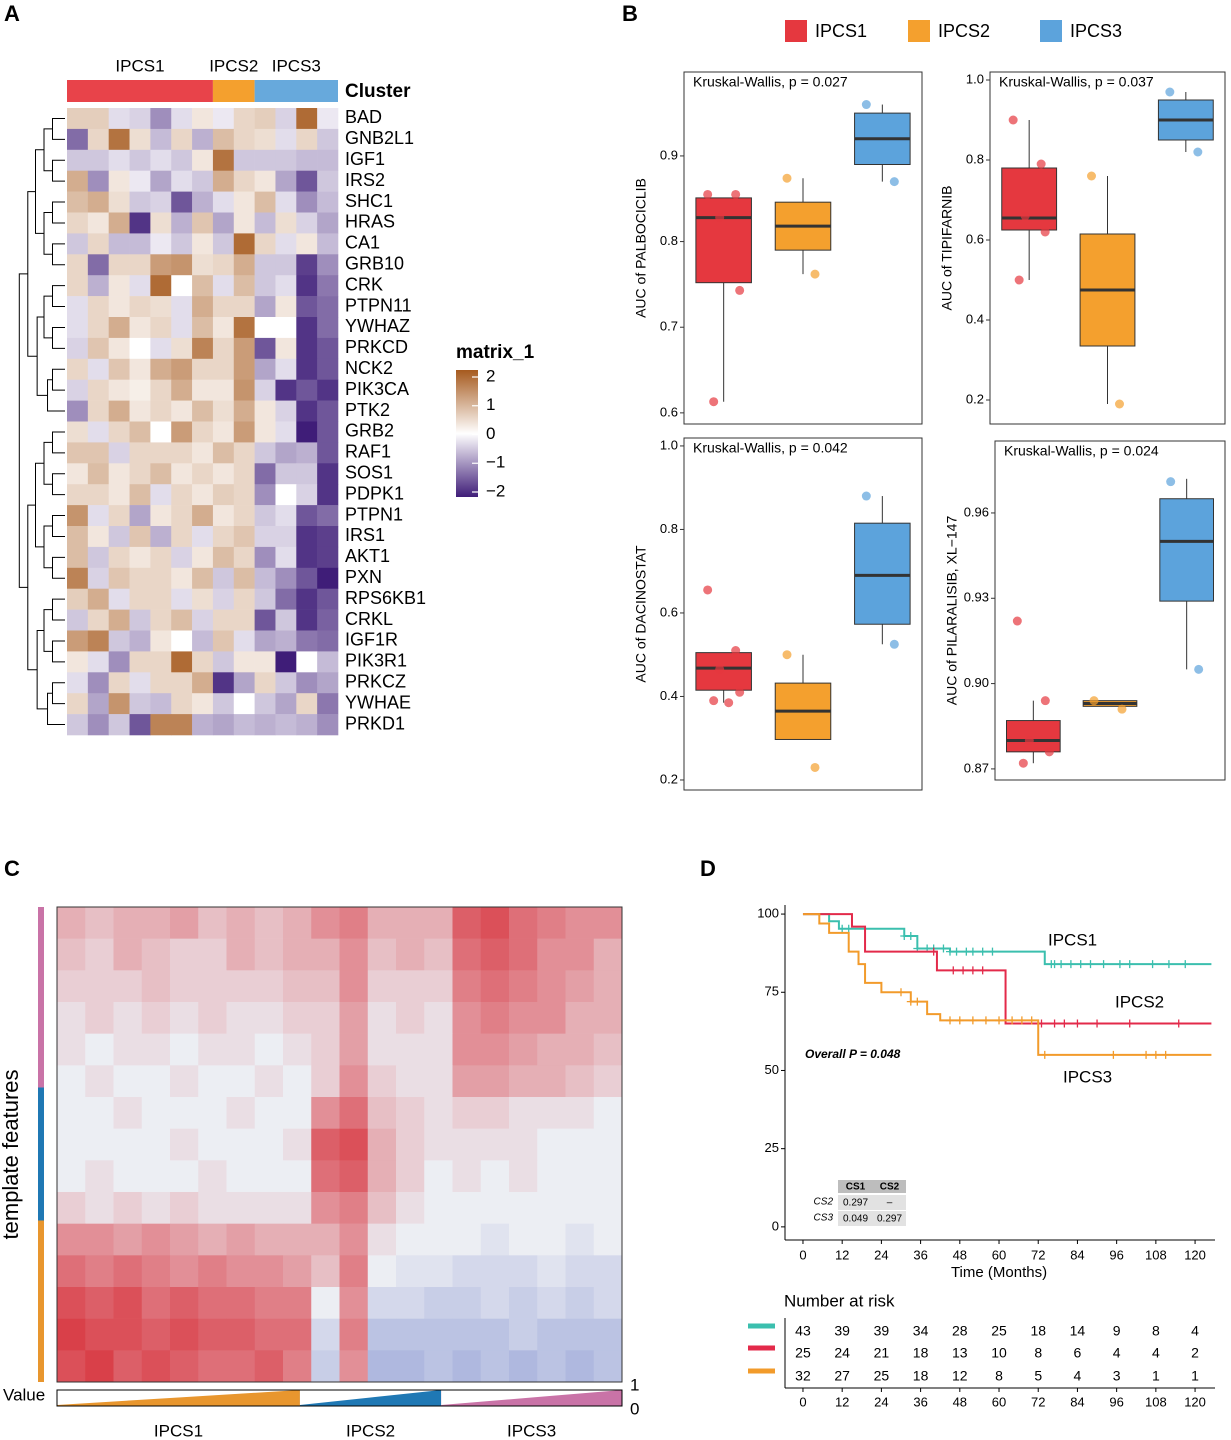 The height and width of the screenshot is (1440, 1231). What do you see at coordinates (376, 347) in the screenshot?
I see `row-label: PRKCD` at bounding box center [376, 347].